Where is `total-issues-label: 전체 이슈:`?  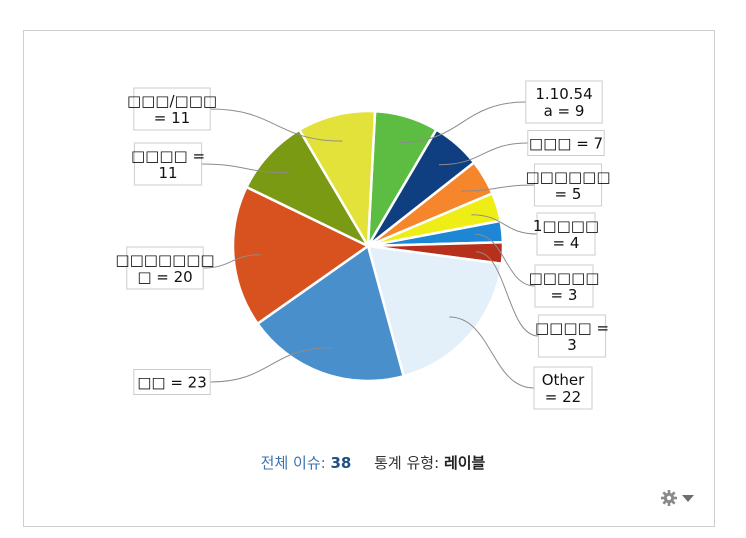 total-issues-label: 전체 이슈: is located at coordinates (293, 463).